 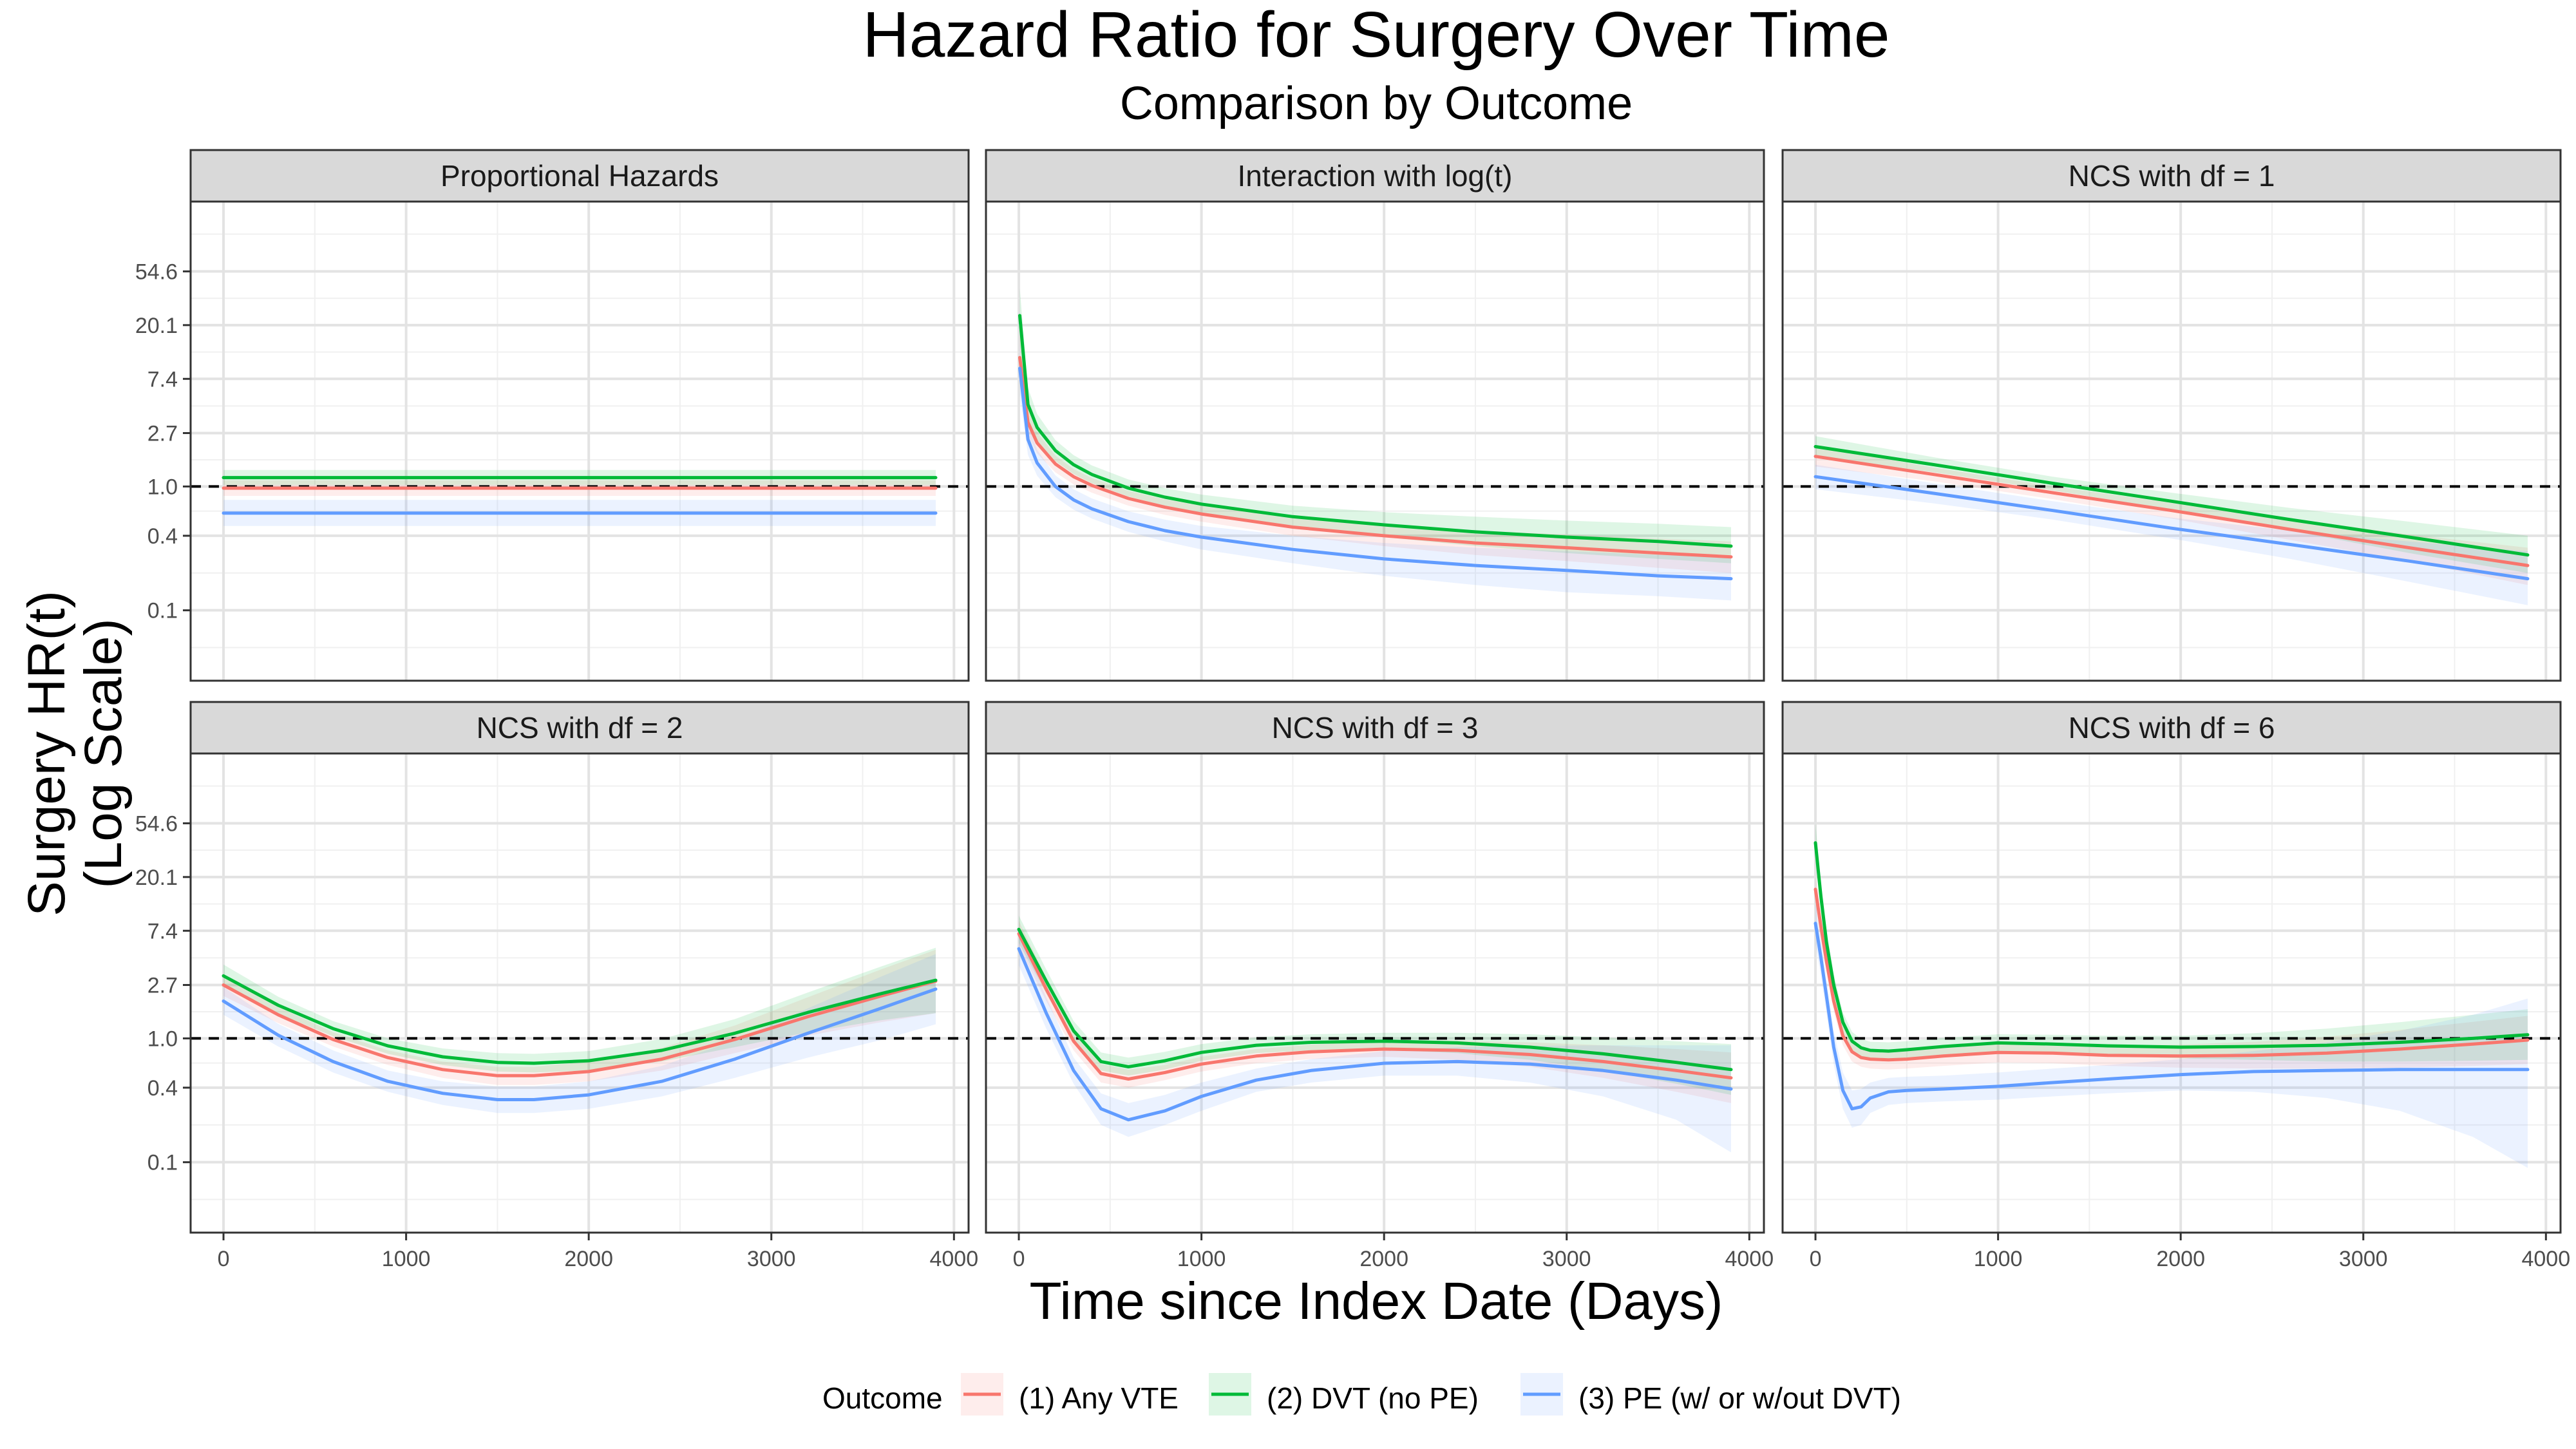 What do you see at coordinates (104, 753) in the screenshot?
I see `y-axis-label-line2: (Log Scale)` at bounding box center [104, 753].